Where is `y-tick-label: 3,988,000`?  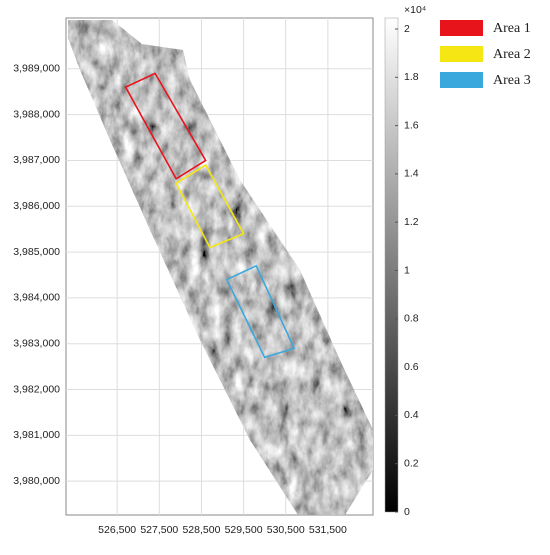
y-tick-label: 3,988,000 is located at coordinates (36, 114).